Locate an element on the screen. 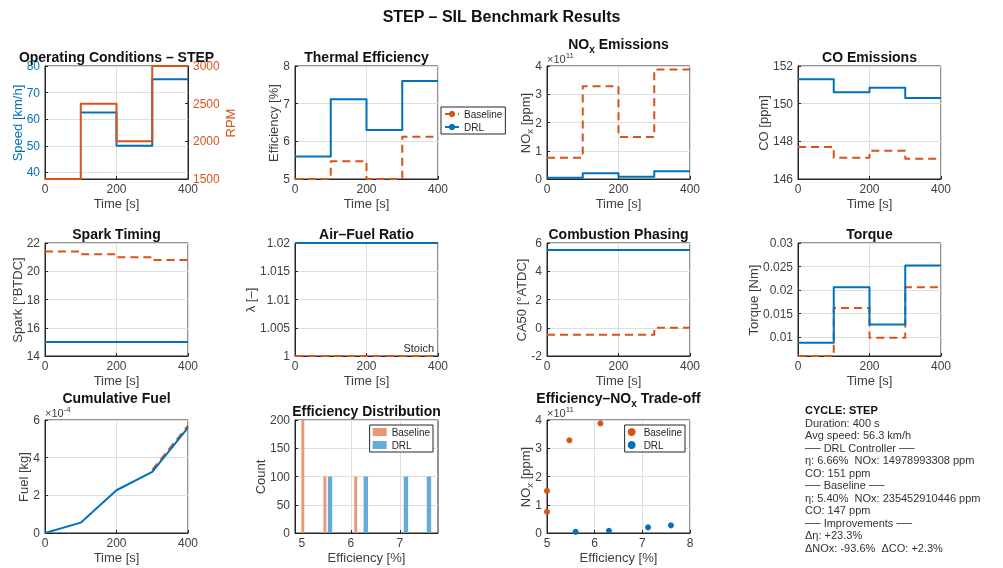 This screenshot has width=1003, height=568. chart-title: Thermal Efficiency is located at coordinates (366, 57).